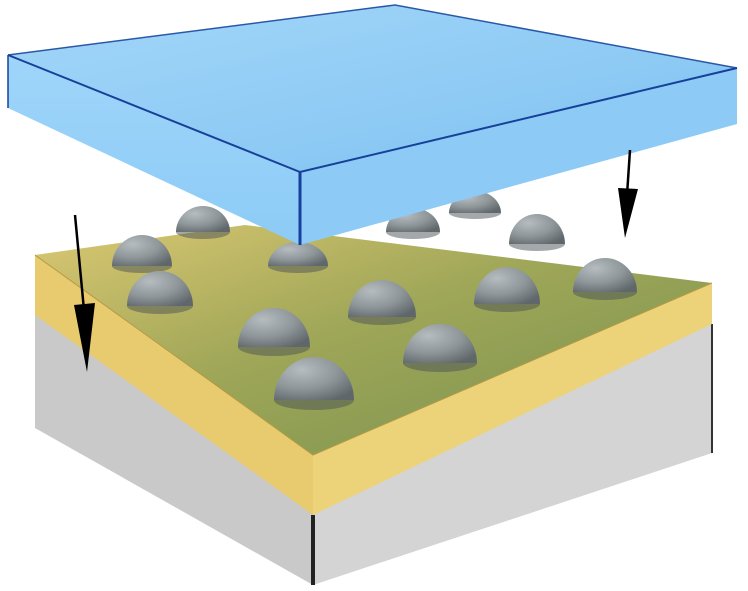  What do you see at coordinates (372, 36) in the screenshot?
I see `plate-back-edge` at bounding box center [372, 36].